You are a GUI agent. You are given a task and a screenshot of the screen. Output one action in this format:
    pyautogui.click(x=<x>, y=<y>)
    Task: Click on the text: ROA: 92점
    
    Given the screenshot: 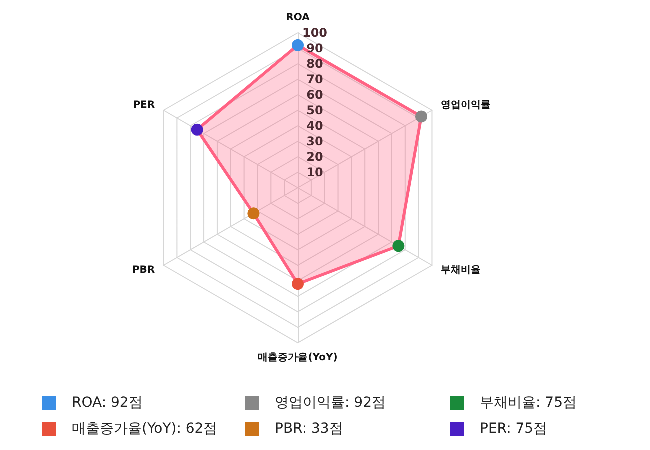 What is the action you would take?
    pyautogui.click(x=107, y=403)
    